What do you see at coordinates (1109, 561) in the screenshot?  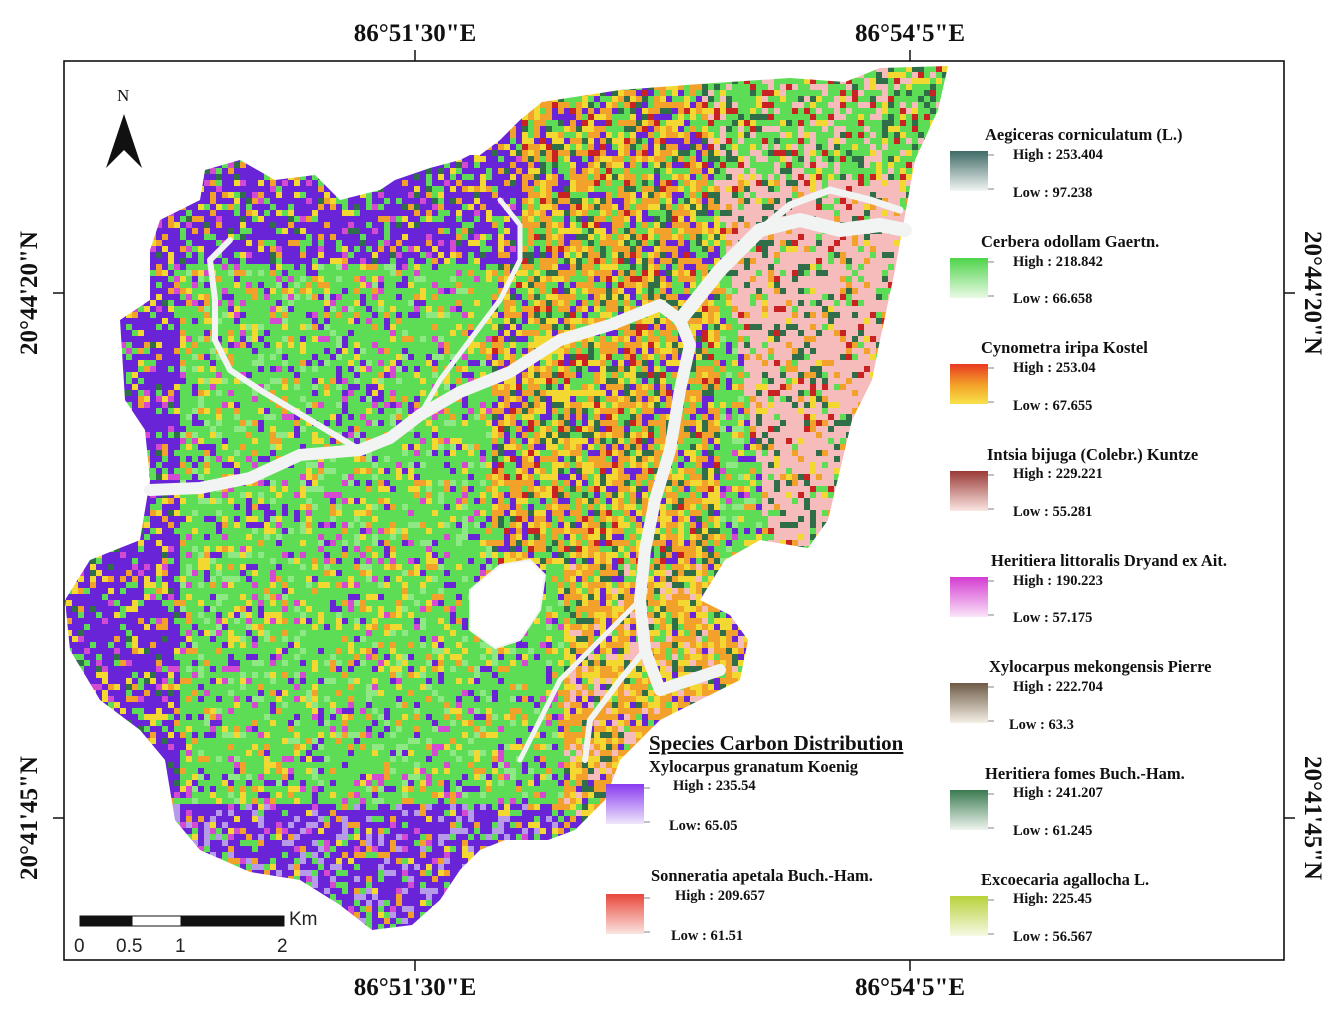 I see `legend-species-name: Heritiera littoralis Dryand ex Ait.` at bounding box center [1109, 561].